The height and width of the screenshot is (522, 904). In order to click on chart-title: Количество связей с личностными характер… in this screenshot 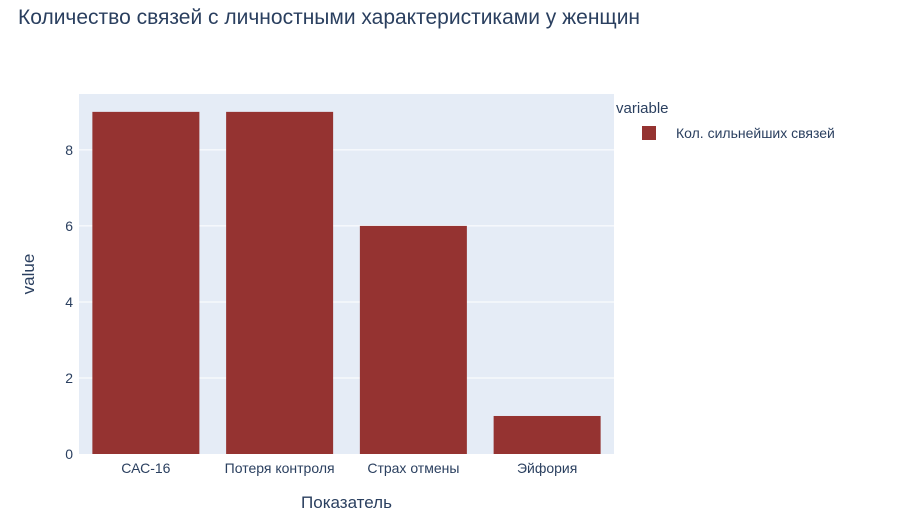, I will do `click(329, 17)`.